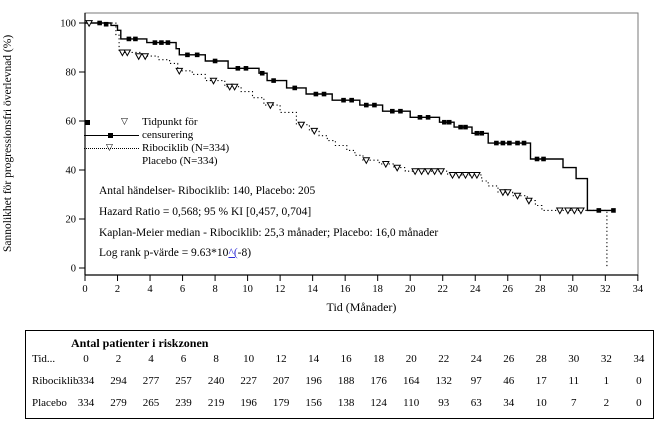 Image resolution: width=664 pixels, height=426 pixels. What do you see at coordinates (605, 289) in the screenshot?
I see `svg-text: 32` at bounding box center [605, 289].